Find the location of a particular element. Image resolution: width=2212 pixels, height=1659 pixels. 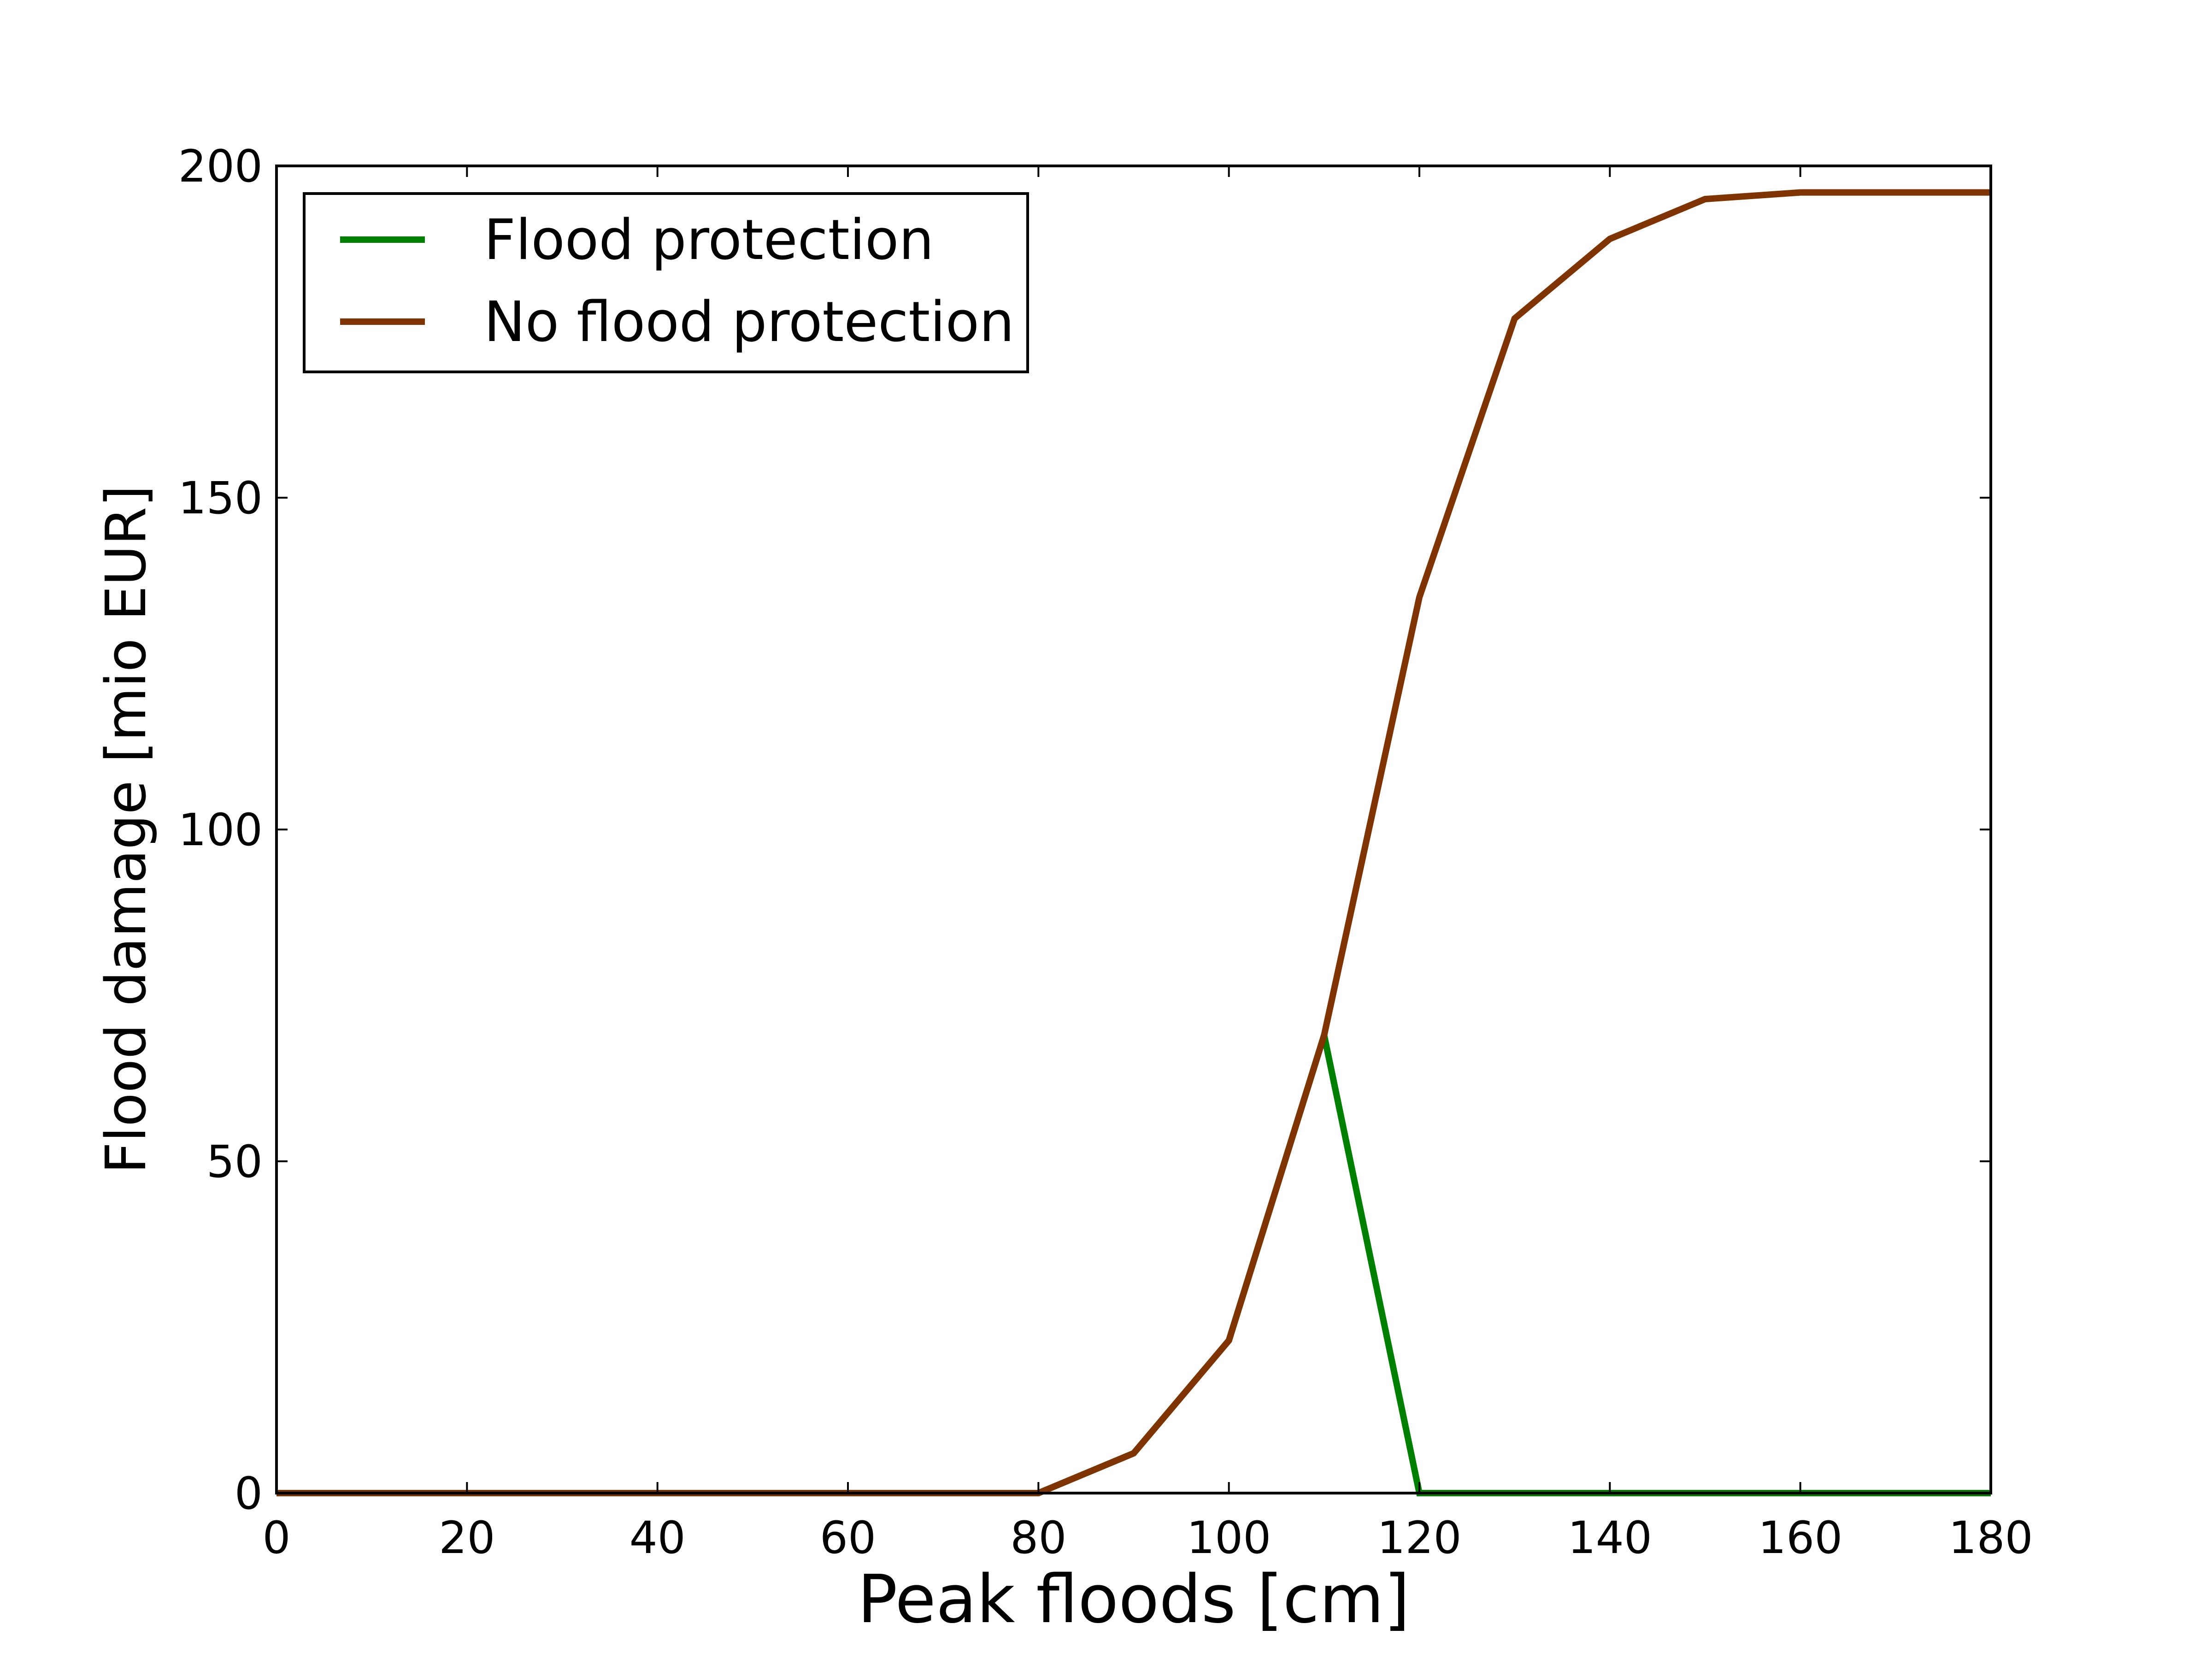

x-tick-label: 60 is located at coordinates (848, 1538).